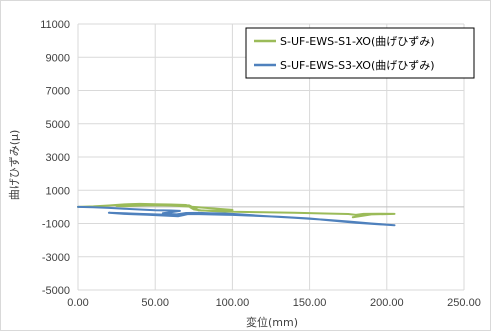  I want to click on legend-box, so click(360, 53).